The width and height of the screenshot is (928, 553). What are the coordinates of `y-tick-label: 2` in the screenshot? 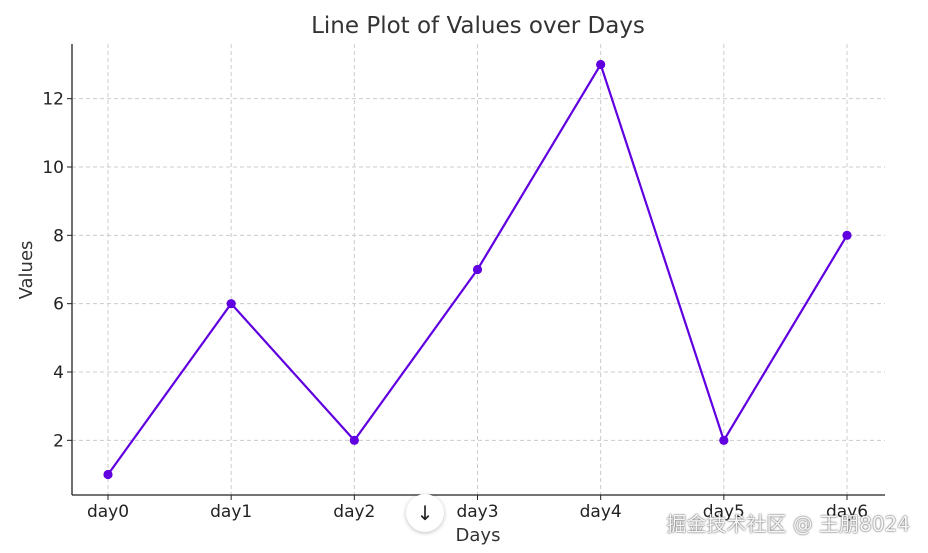 It's located at (58, 441).